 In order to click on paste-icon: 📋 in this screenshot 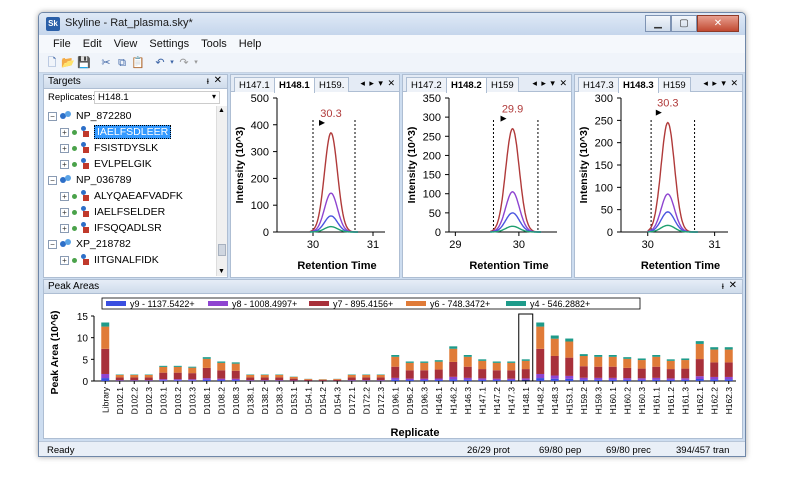, I will do `click(138, 63)`.